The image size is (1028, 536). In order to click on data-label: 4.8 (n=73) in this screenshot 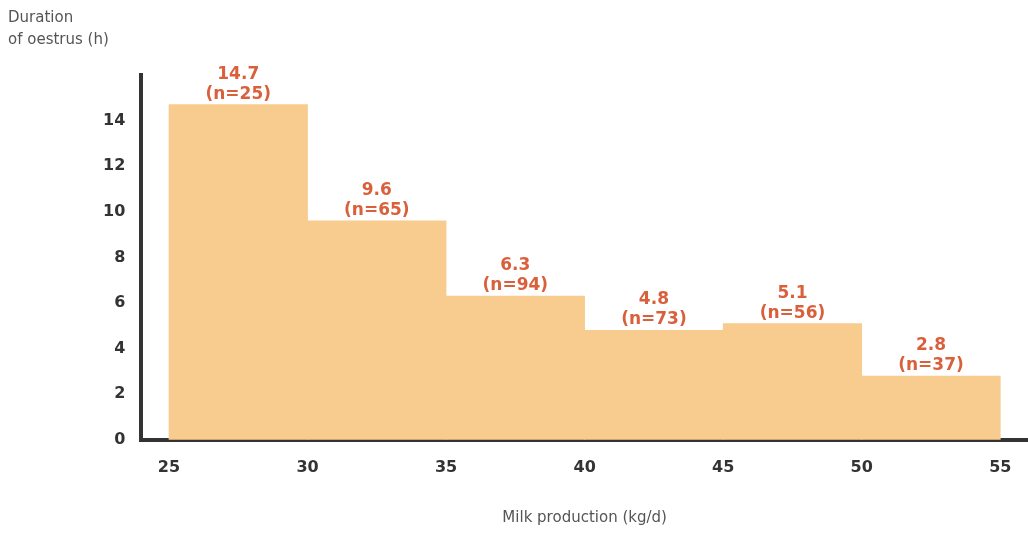, I will do `click(654, 308)`.